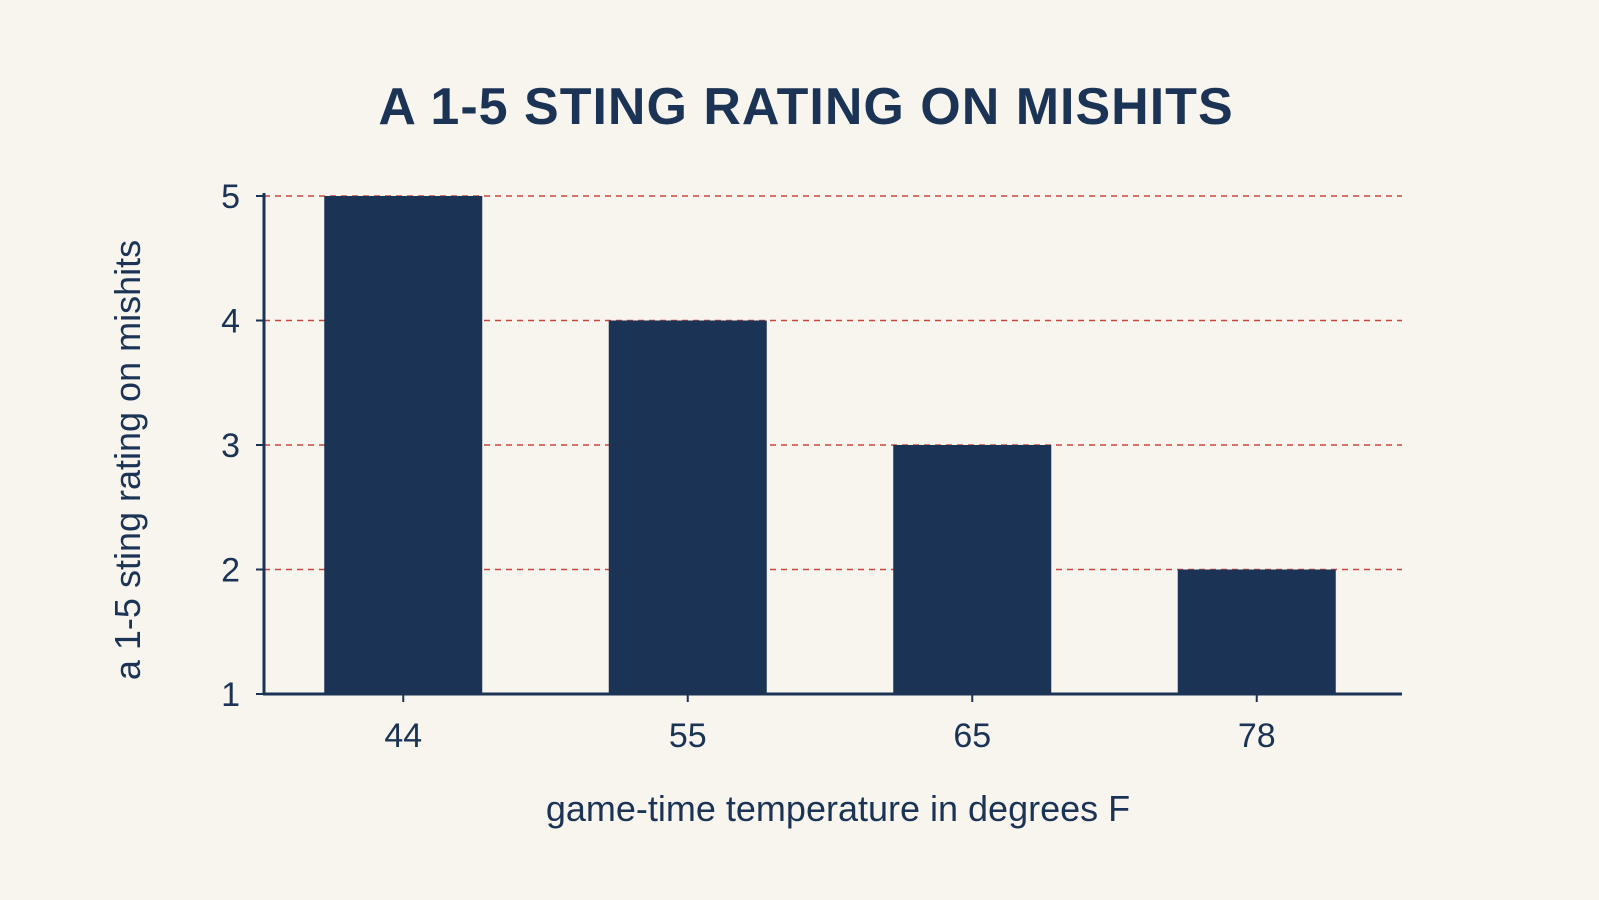  I want to click on x-tick-label: 44, so click(403, 736).